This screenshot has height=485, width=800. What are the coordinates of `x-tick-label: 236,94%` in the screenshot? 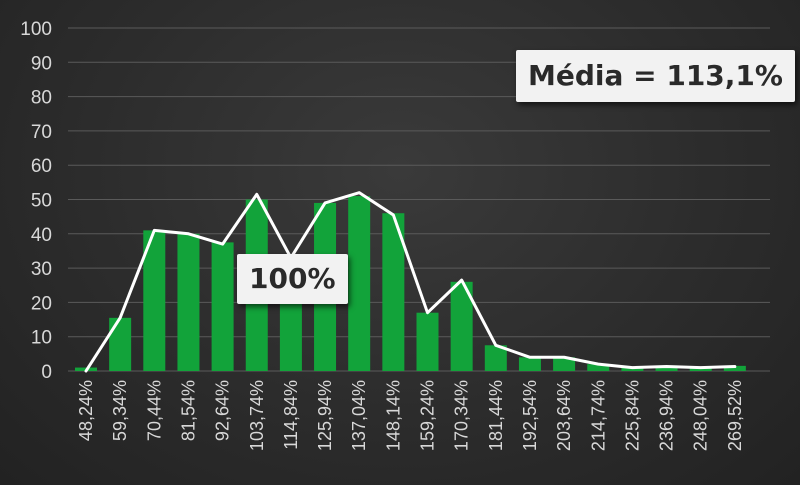 It's located at (667, 415).